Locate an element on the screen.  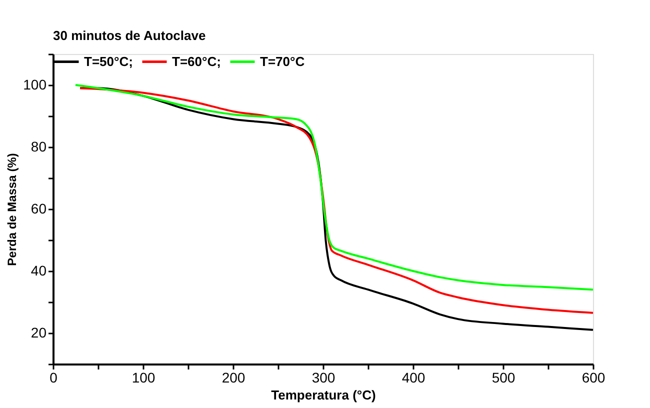
y-tick-label: 100 is located at coordinates (35, 84).